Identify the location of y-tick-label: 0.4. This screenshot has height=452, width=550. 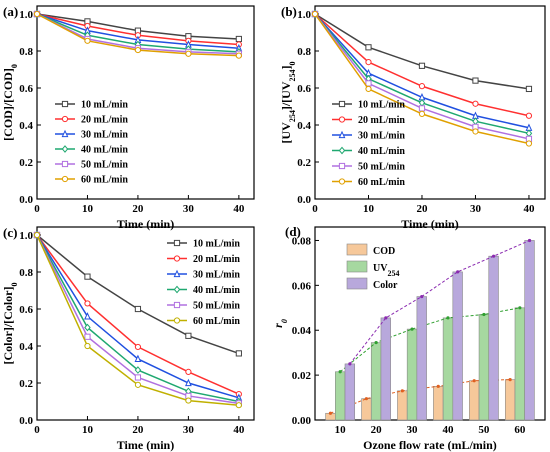
(26, 126).